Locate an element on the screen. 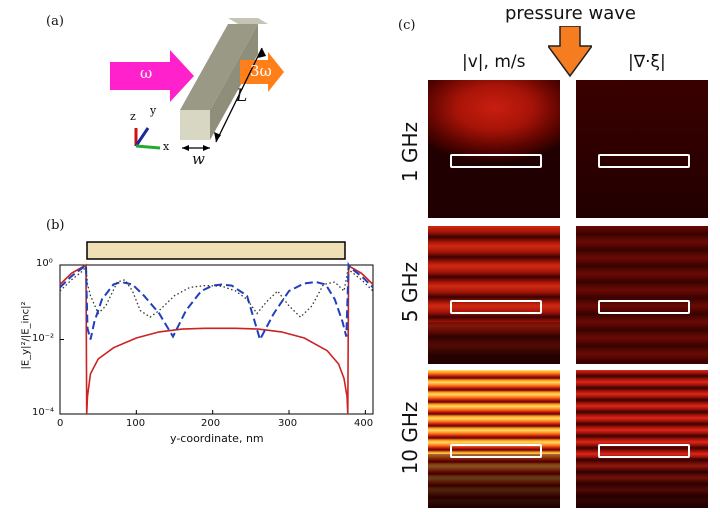  heatmap-divergence-1ghz is located at coordinates (642, 149).